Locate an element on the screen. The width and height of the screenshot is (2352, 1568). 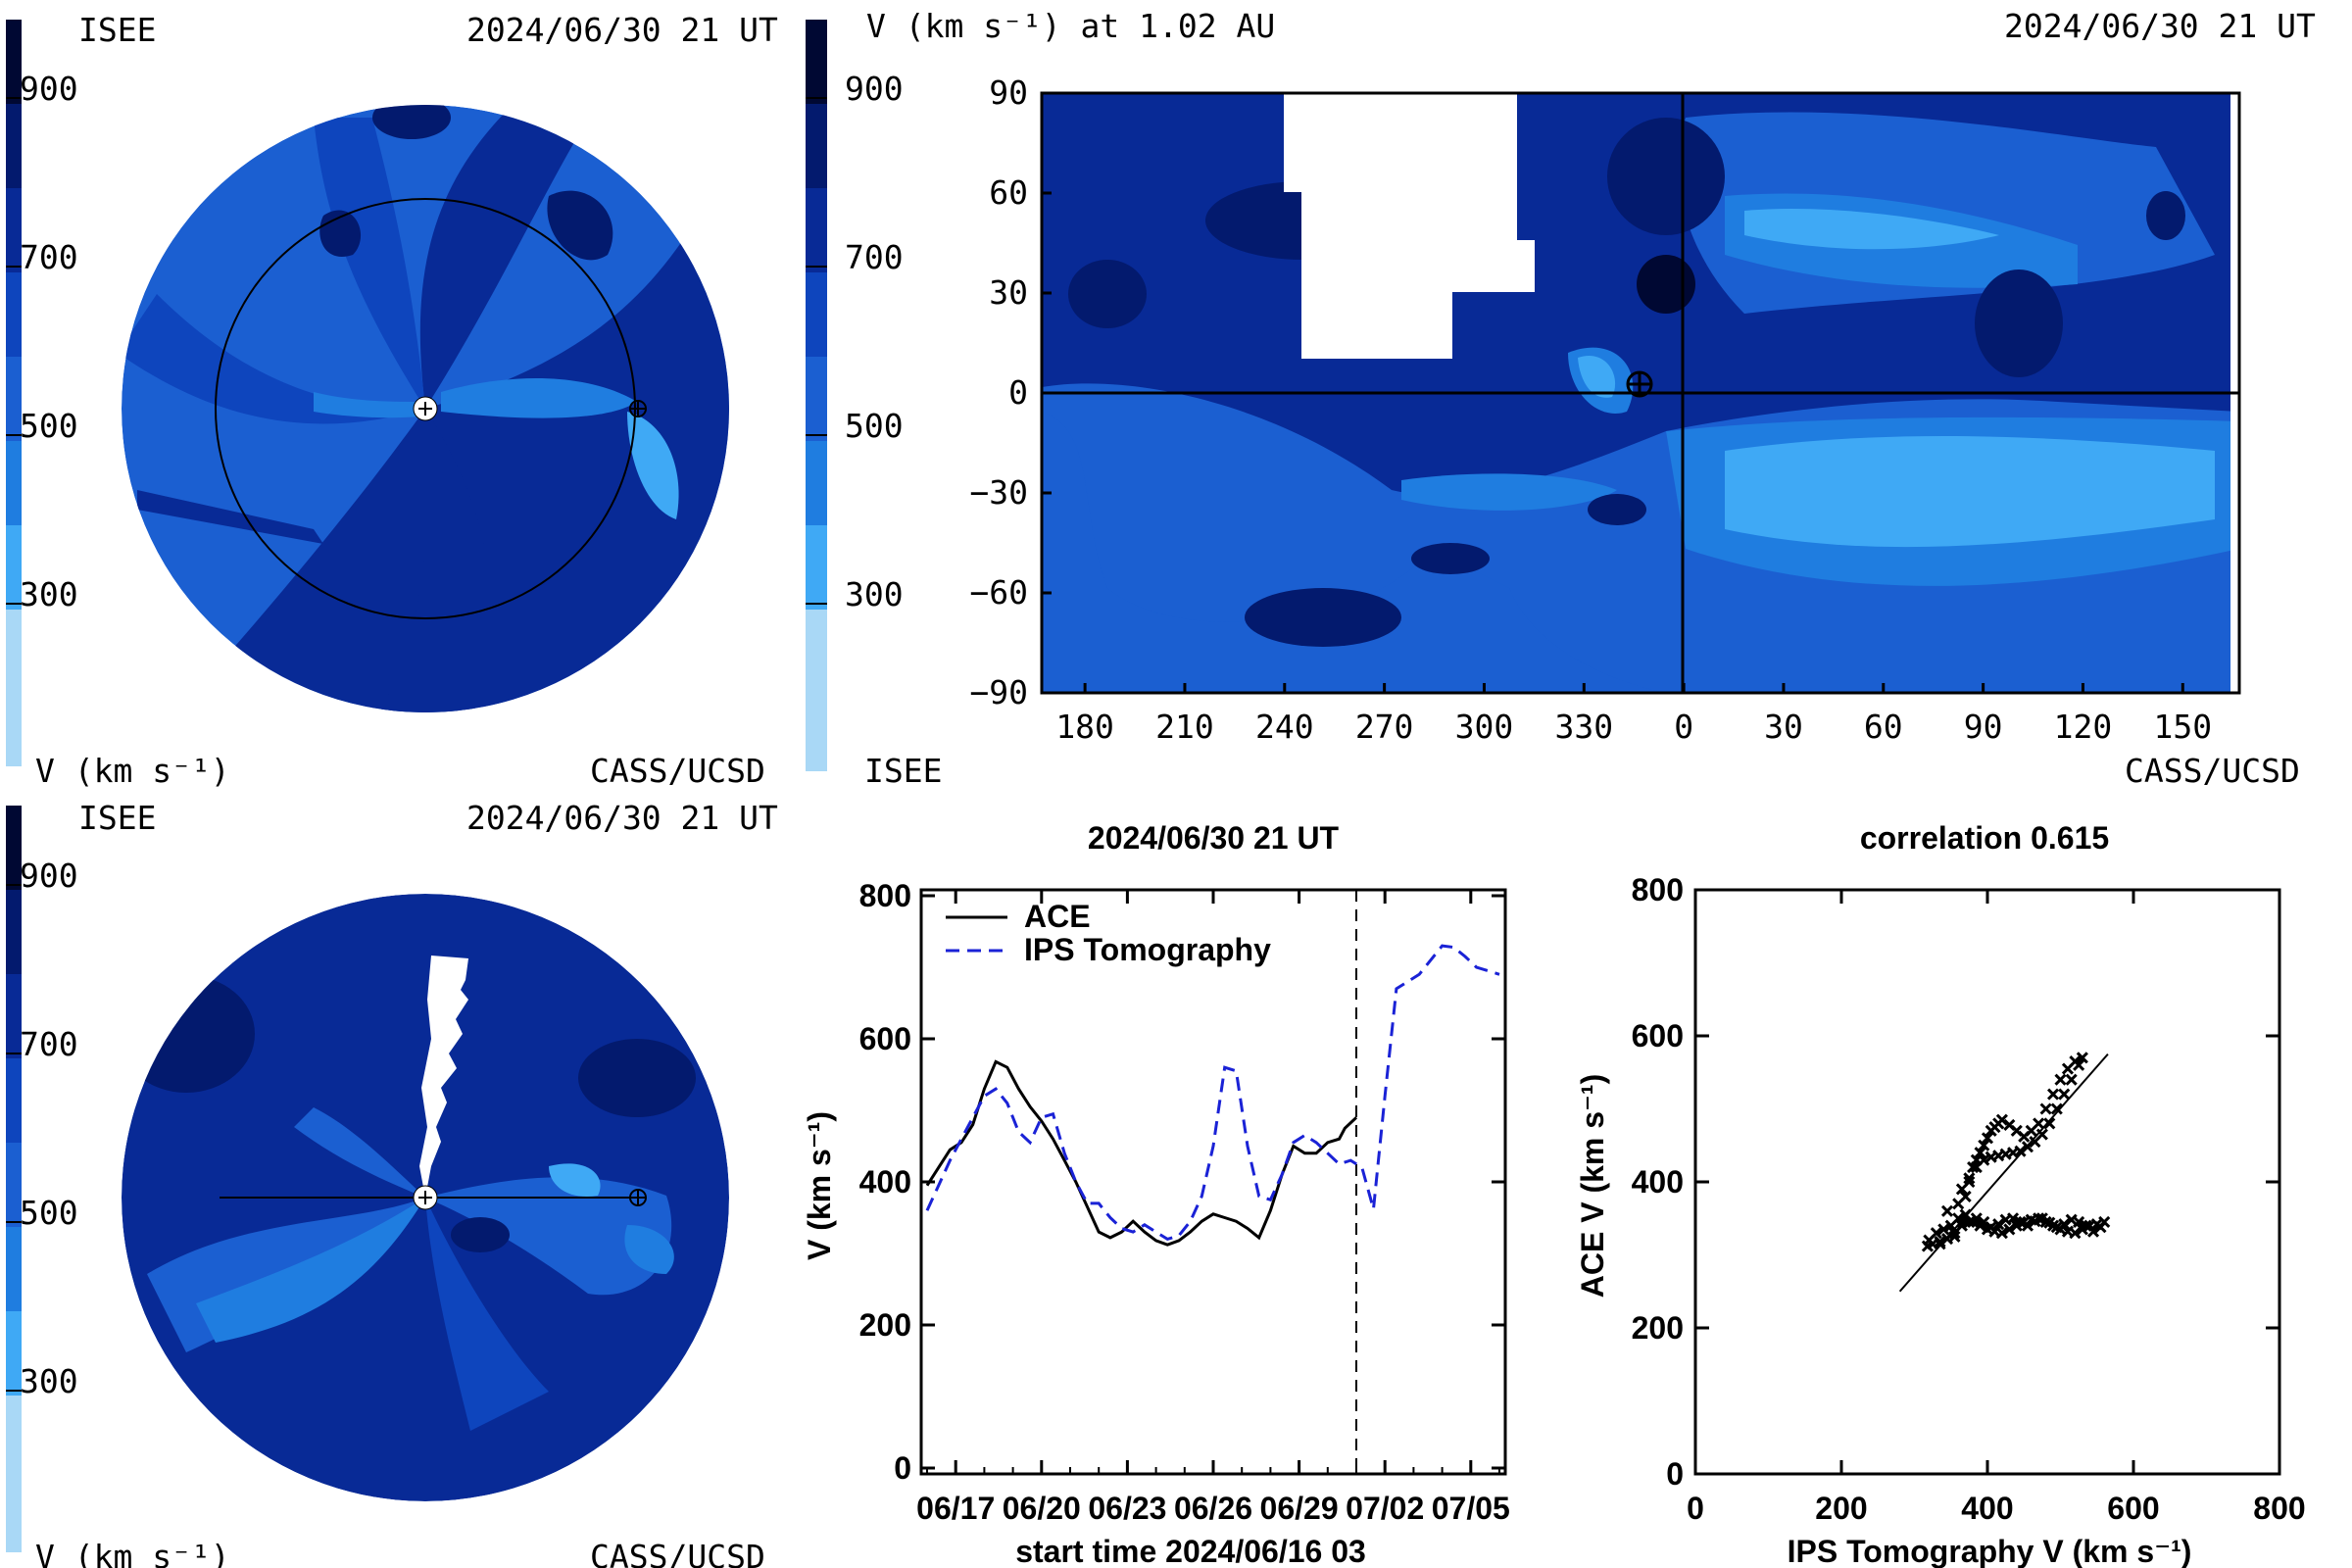
color-tick-700: 700 is located at coordinates (49, 257).